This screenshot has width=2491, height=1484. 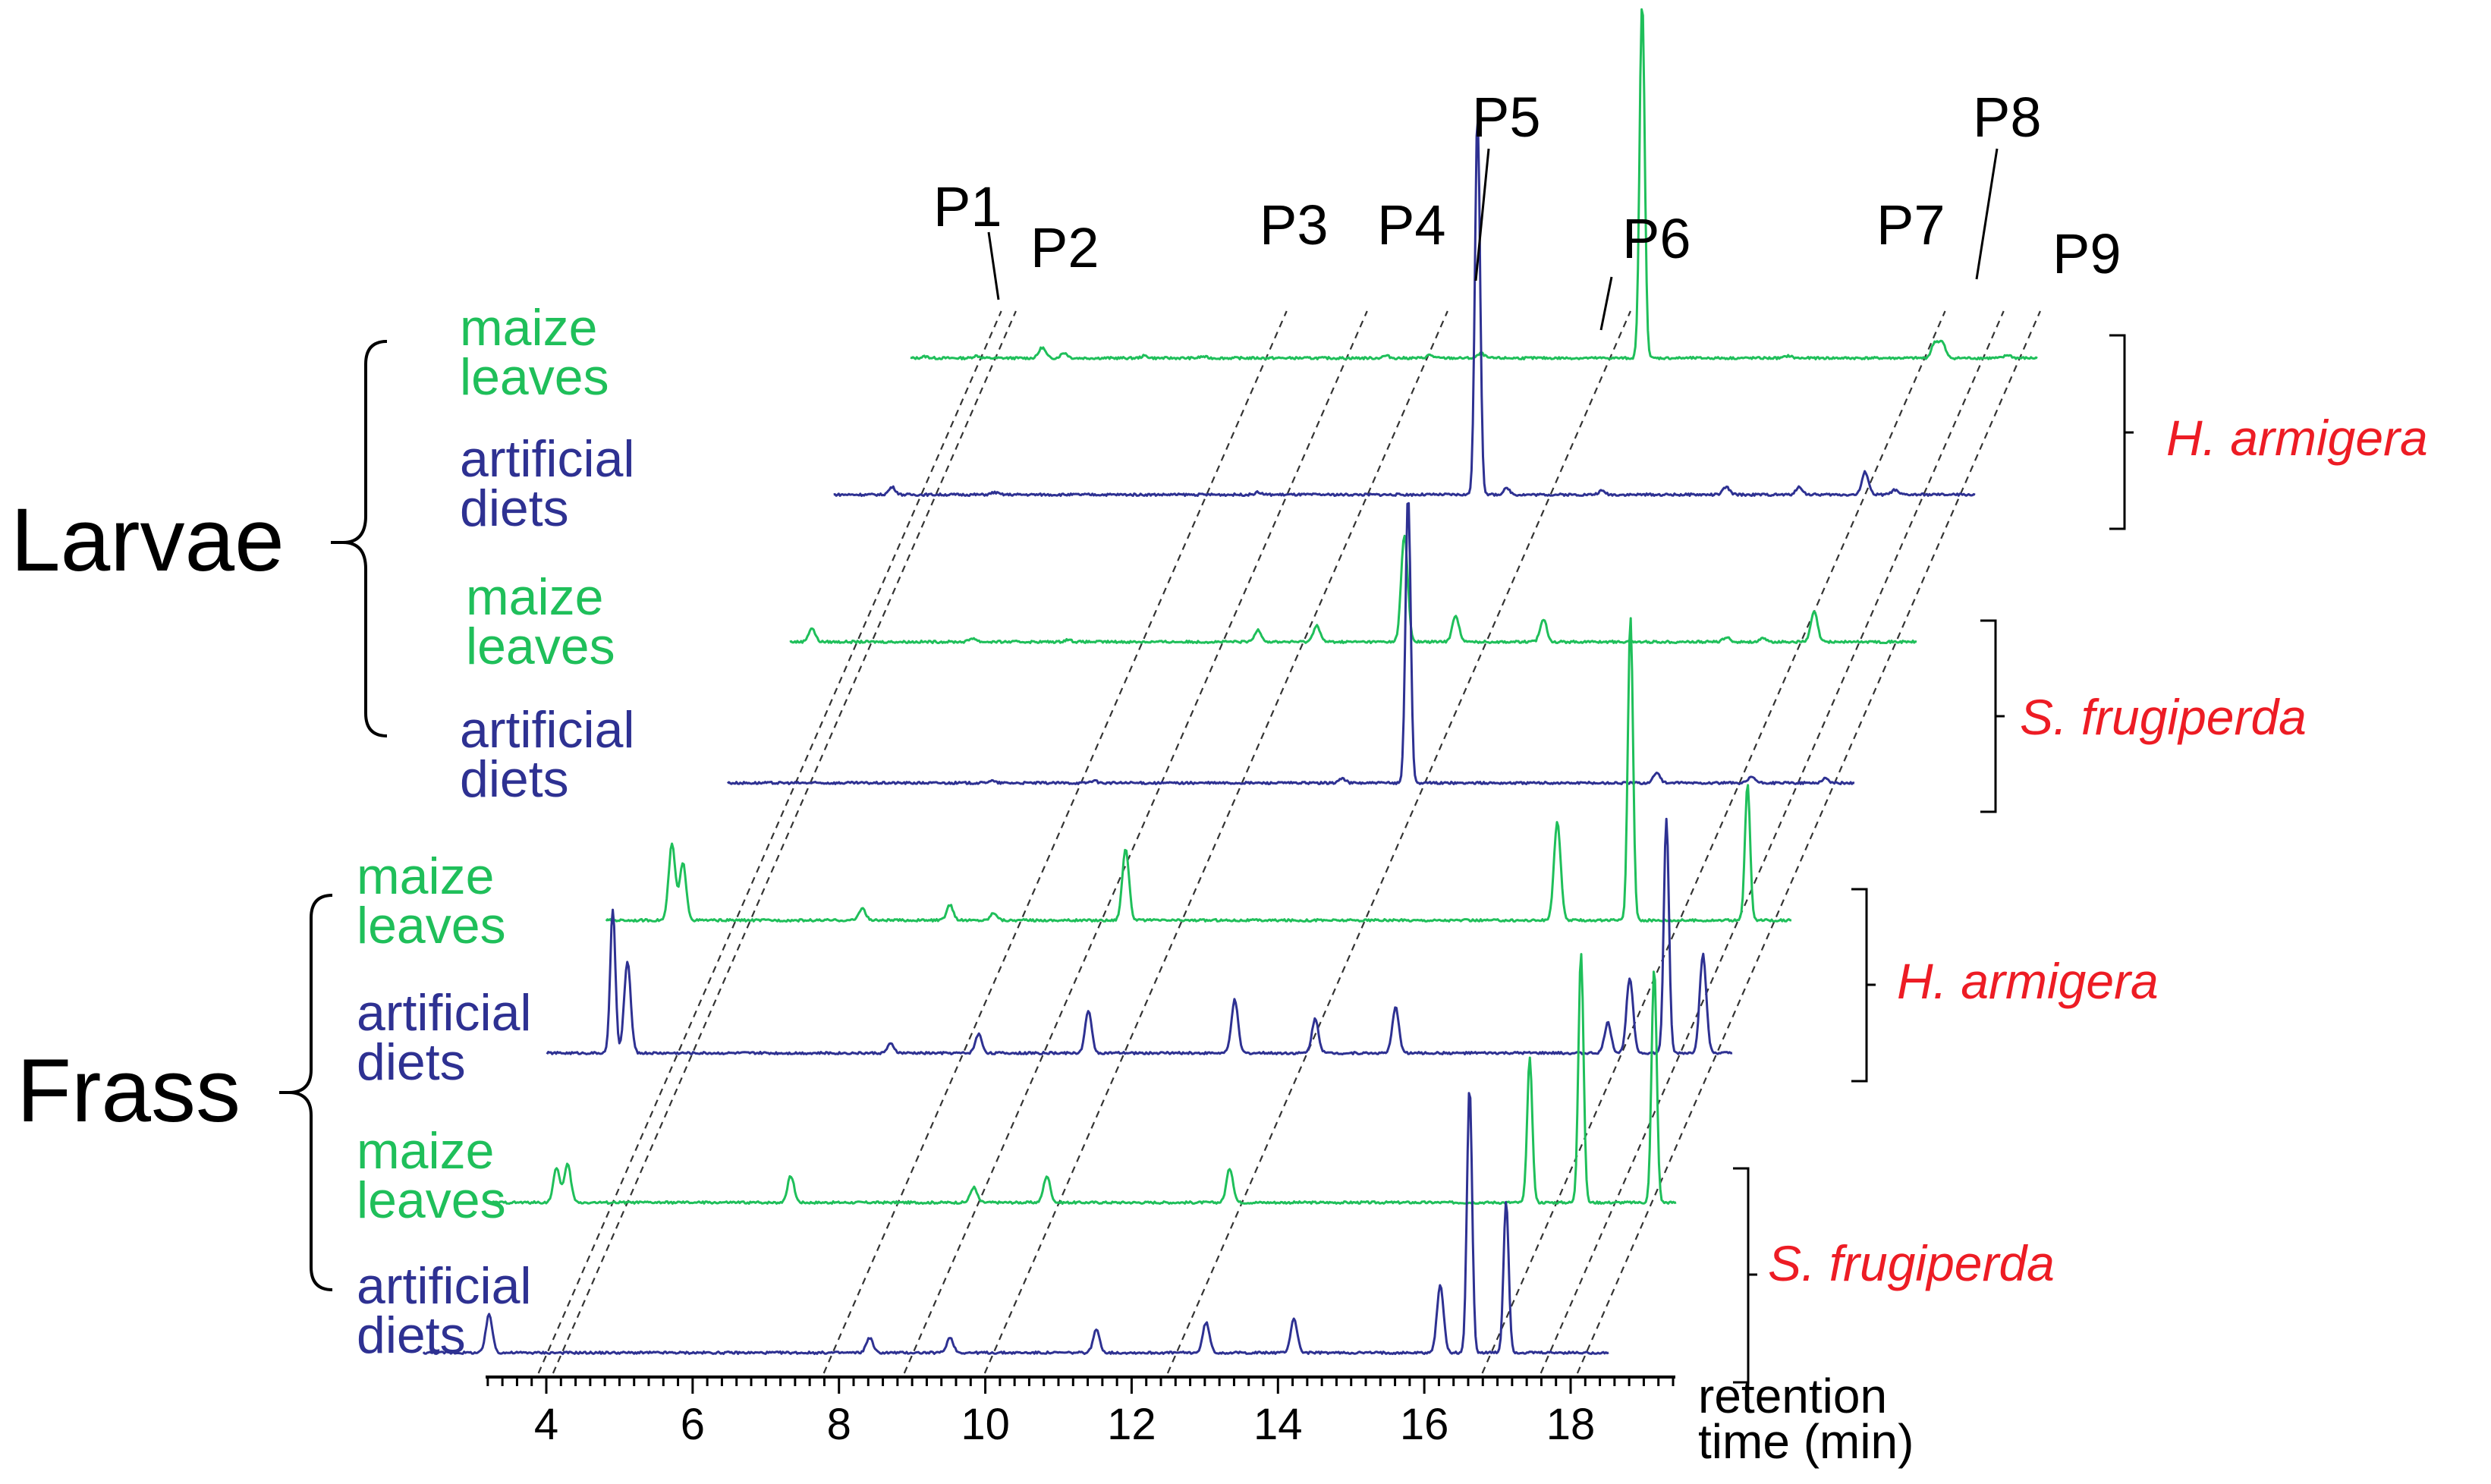 What do you see at coordinates (1912, 1263) in the screenshot?
I see `species-label-frass-sf: S. frugiperda` at bounding box center [1912, 1263].